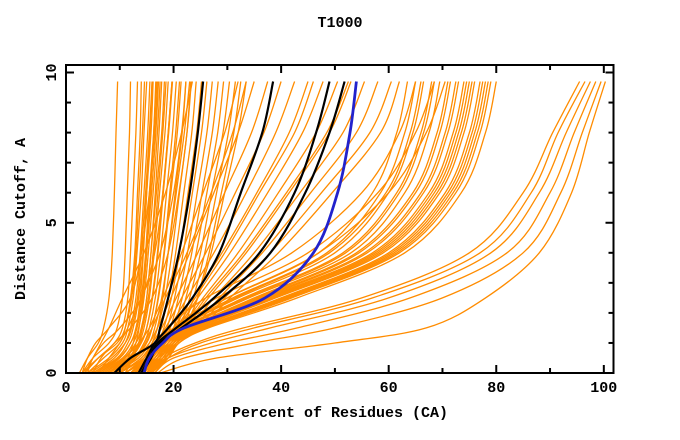 The image size is (680, 440). Describe the element at coordinates (496, 388) in the screenshot. I see `x-tick-label-80: 80` at that location.